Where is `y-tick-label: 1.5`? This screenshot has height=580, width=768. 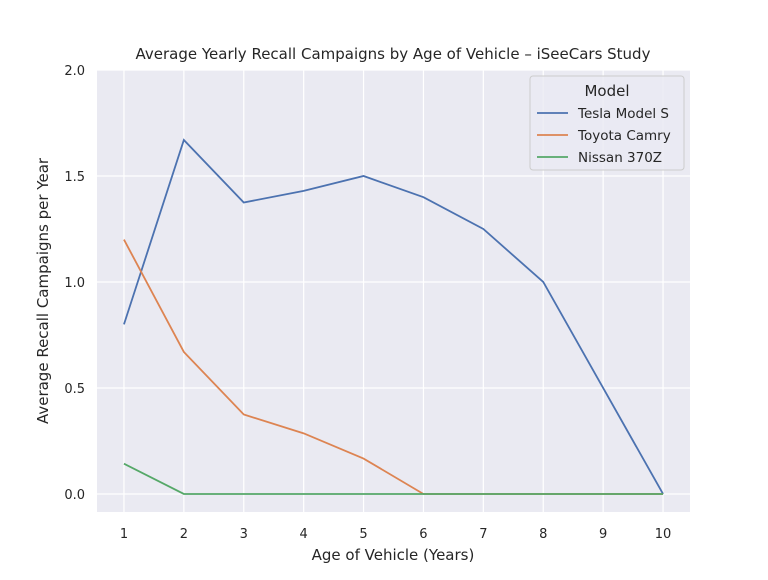
y-tick-label: 1.5 is located at coordinates (74, 177).